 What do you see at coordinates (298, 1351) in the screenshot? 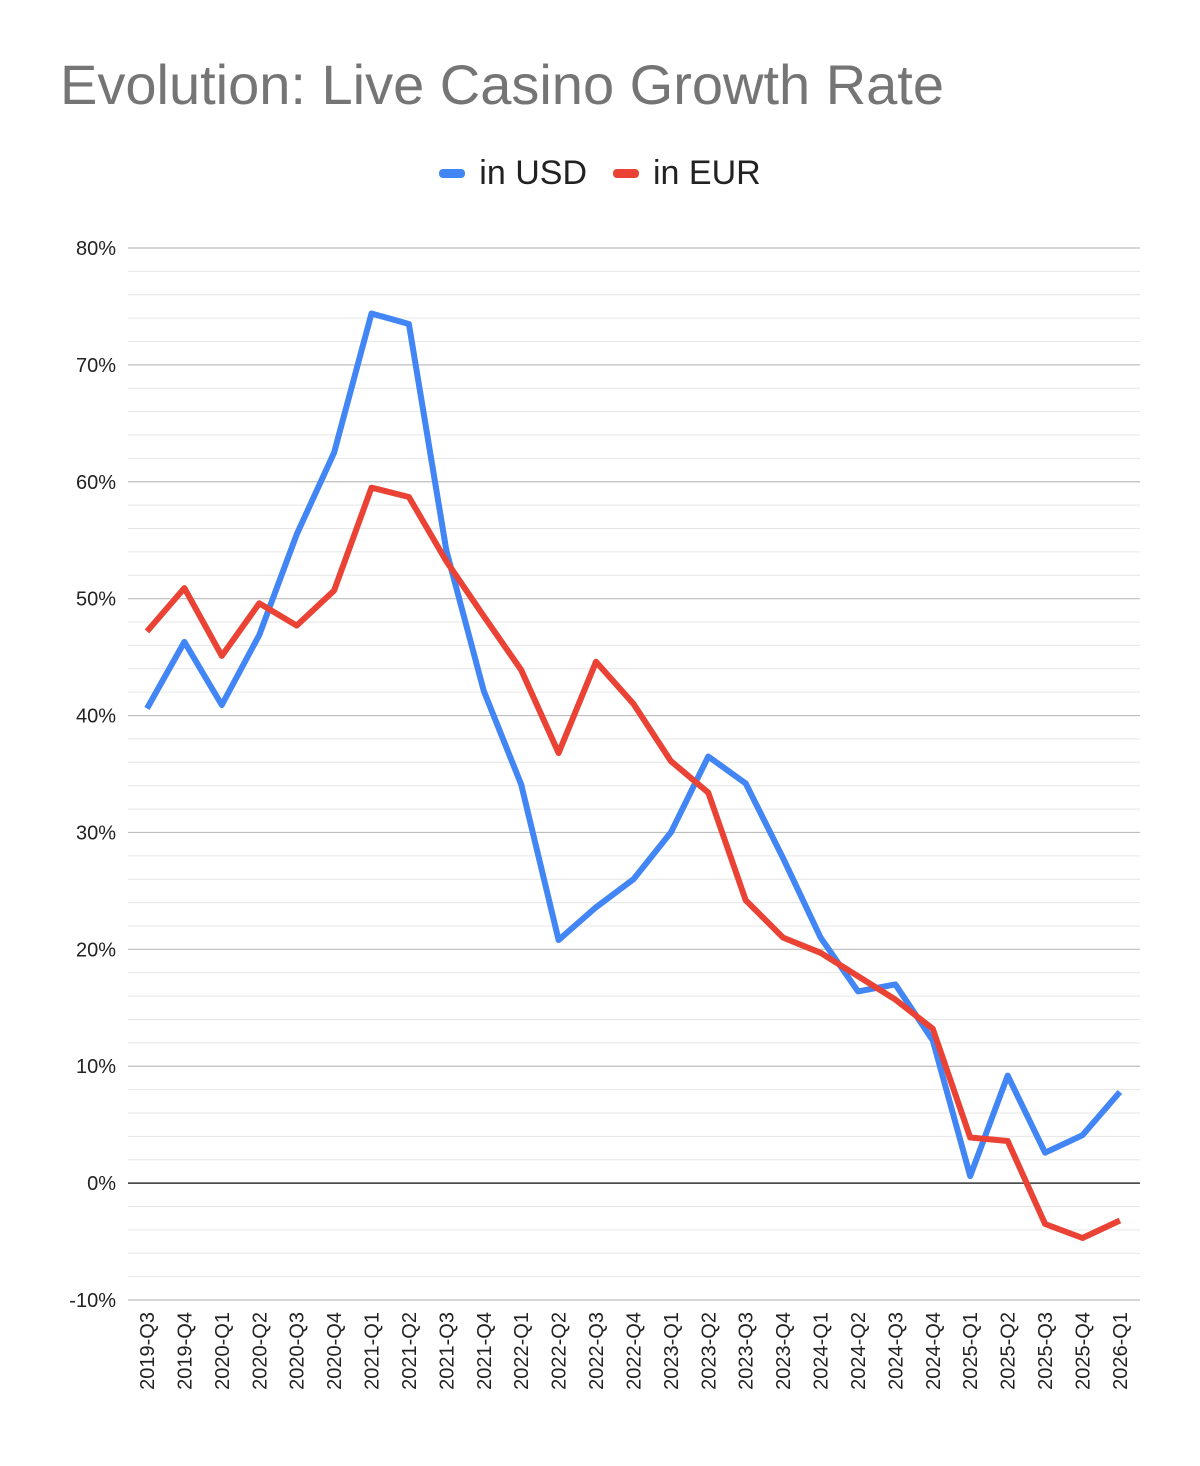
I see `x-tick-label: 2020-Q3` at bounding box center [298, 1351].